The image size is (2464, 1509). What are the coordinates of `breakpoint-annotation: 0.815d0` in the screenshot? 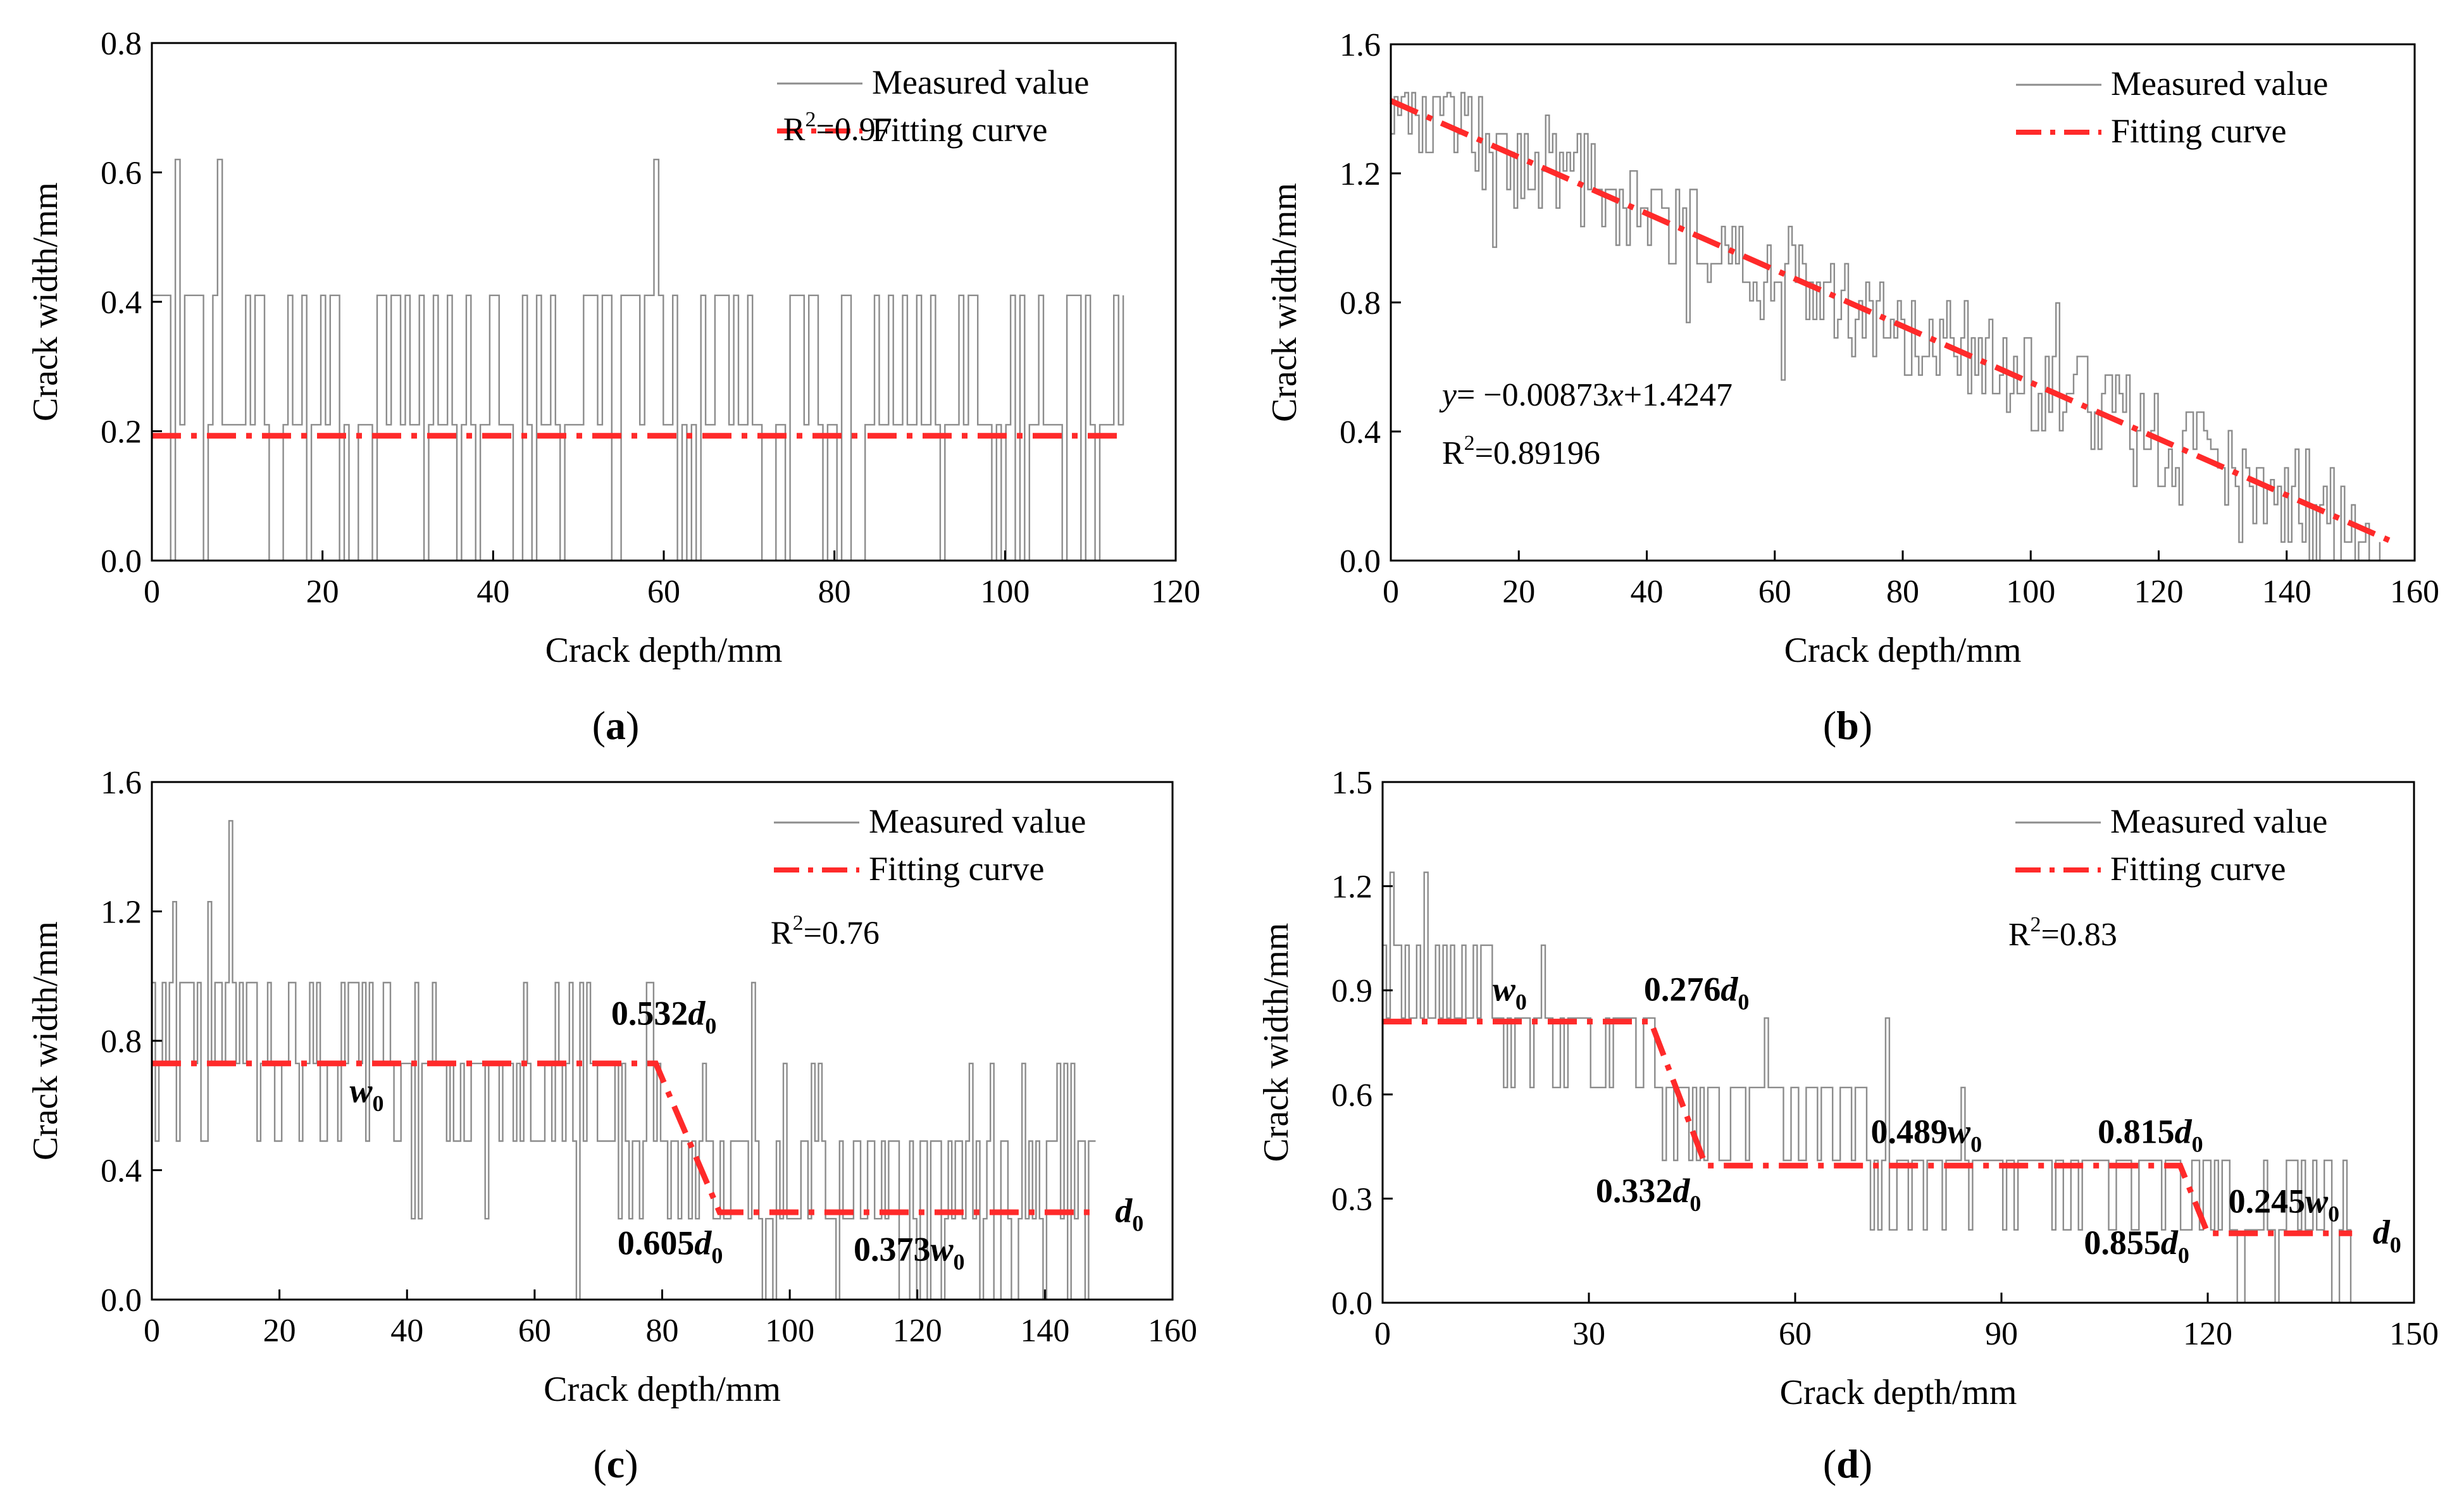 It's located at (2150, 1135).